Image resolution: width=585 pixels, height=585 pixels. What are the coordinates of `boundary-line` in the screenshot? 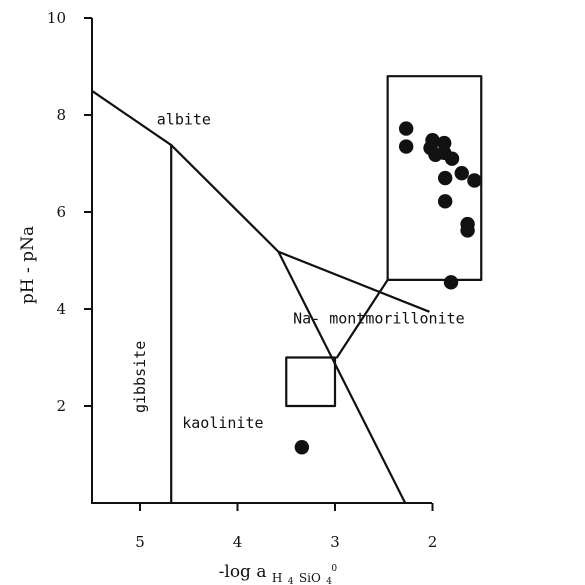 It's located at (342, 377).